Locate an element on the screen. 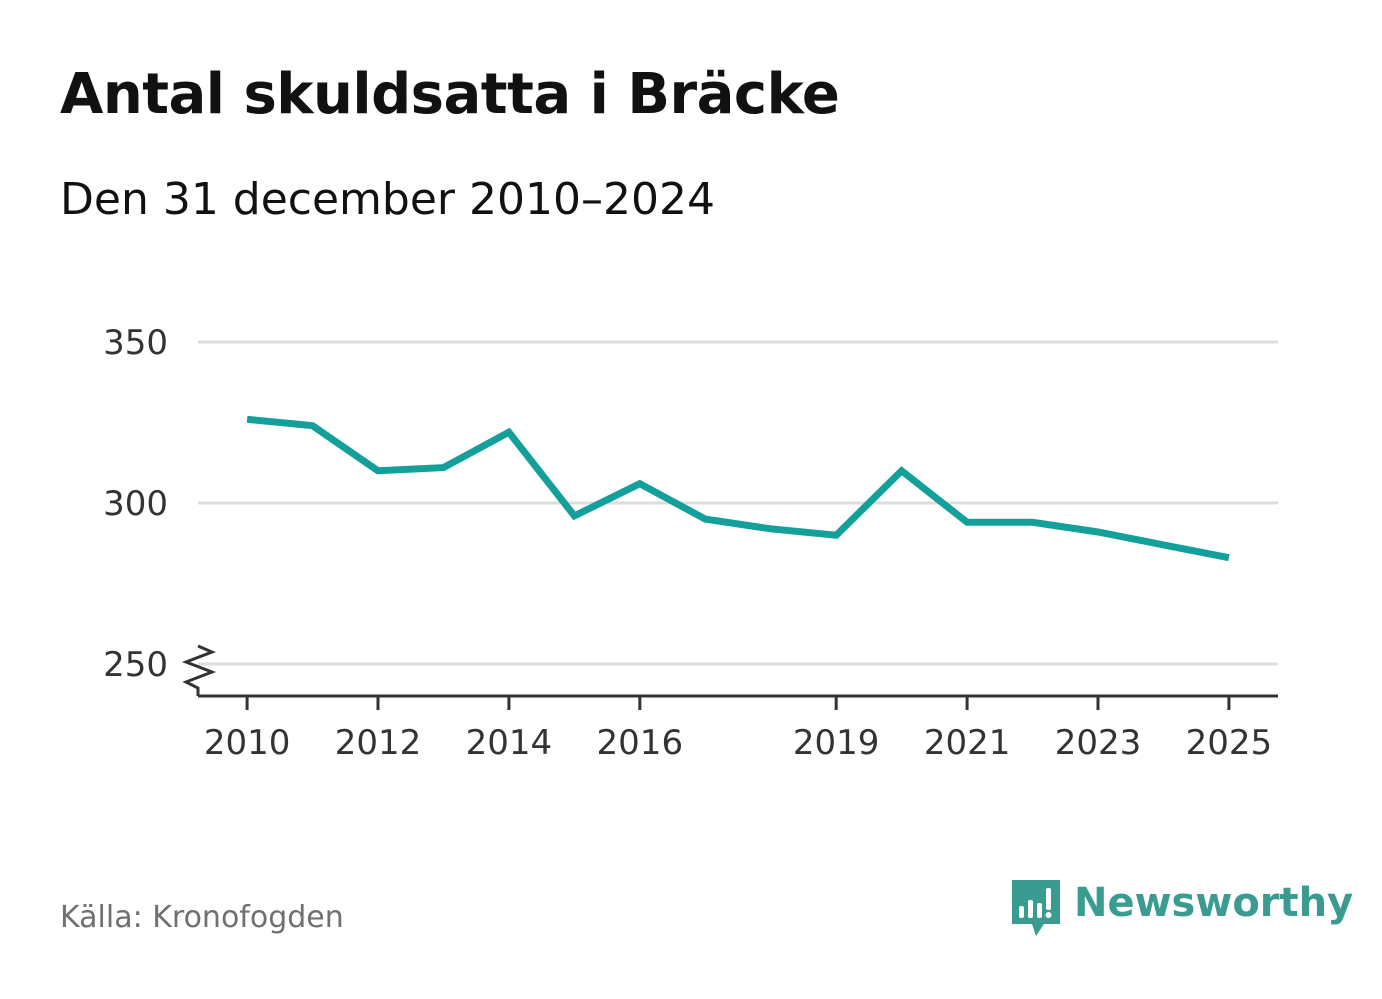 The image size is (1382, 999). data-point-2024 is located at coordinates (1163, 544).